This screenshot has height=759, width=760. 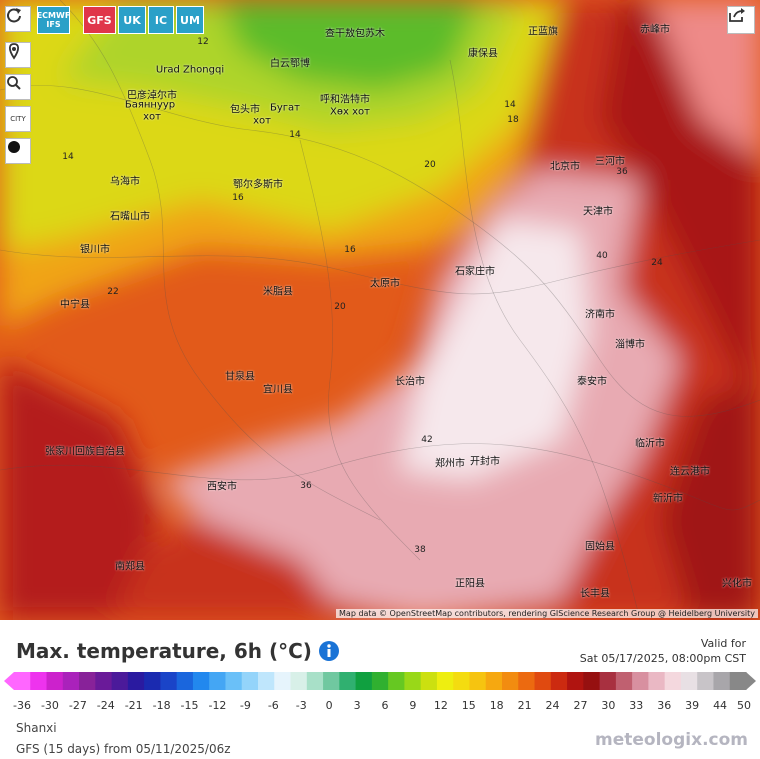 I want to click on place-label: 太原市, so click(x=385, y=284).